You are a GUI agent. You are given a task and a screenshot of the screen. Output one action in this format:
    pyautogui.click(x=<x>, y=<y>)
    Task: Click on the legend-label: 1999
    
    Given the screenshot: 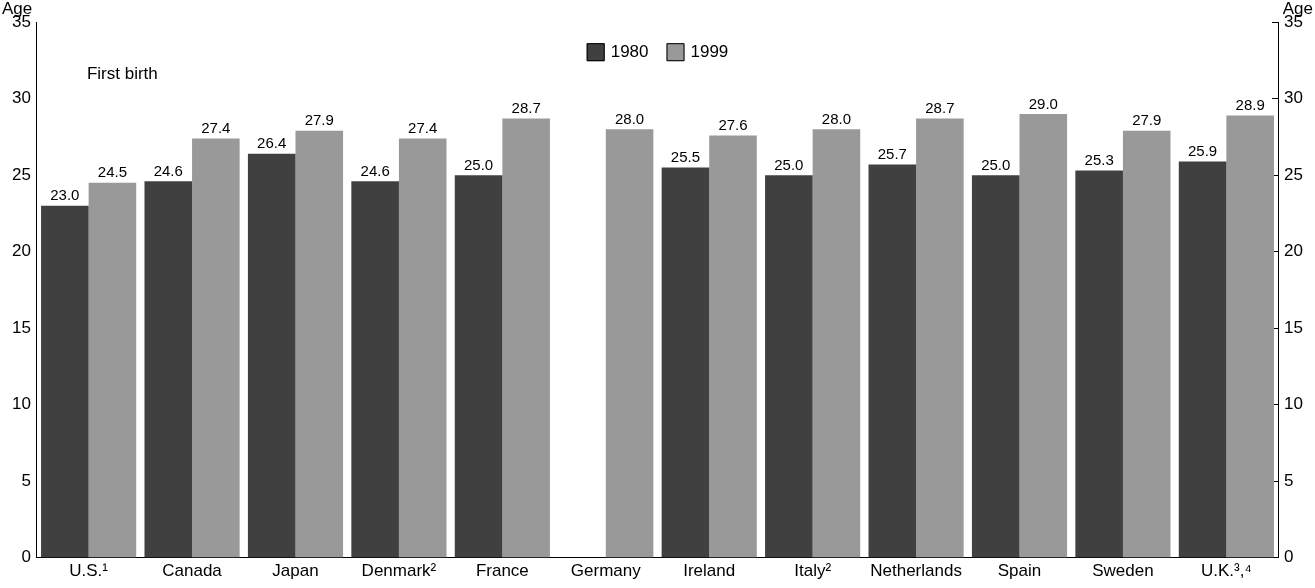 What is the action you would take?
    pyautogui.click(x=709, y=51)
    